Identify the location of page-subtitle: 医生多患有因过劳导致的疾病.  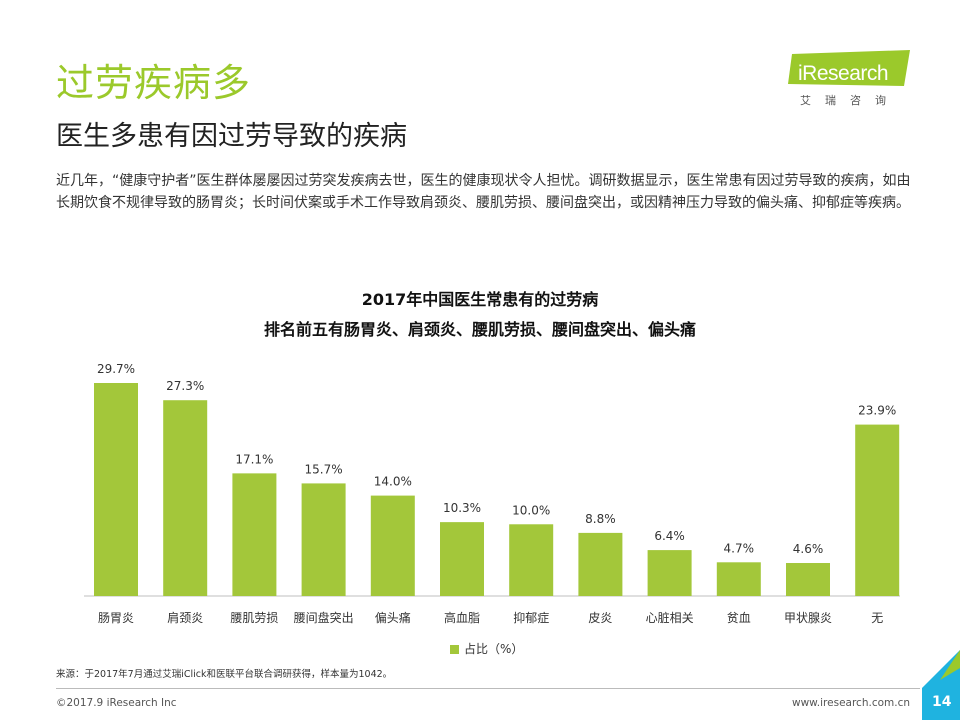
(231, 136).